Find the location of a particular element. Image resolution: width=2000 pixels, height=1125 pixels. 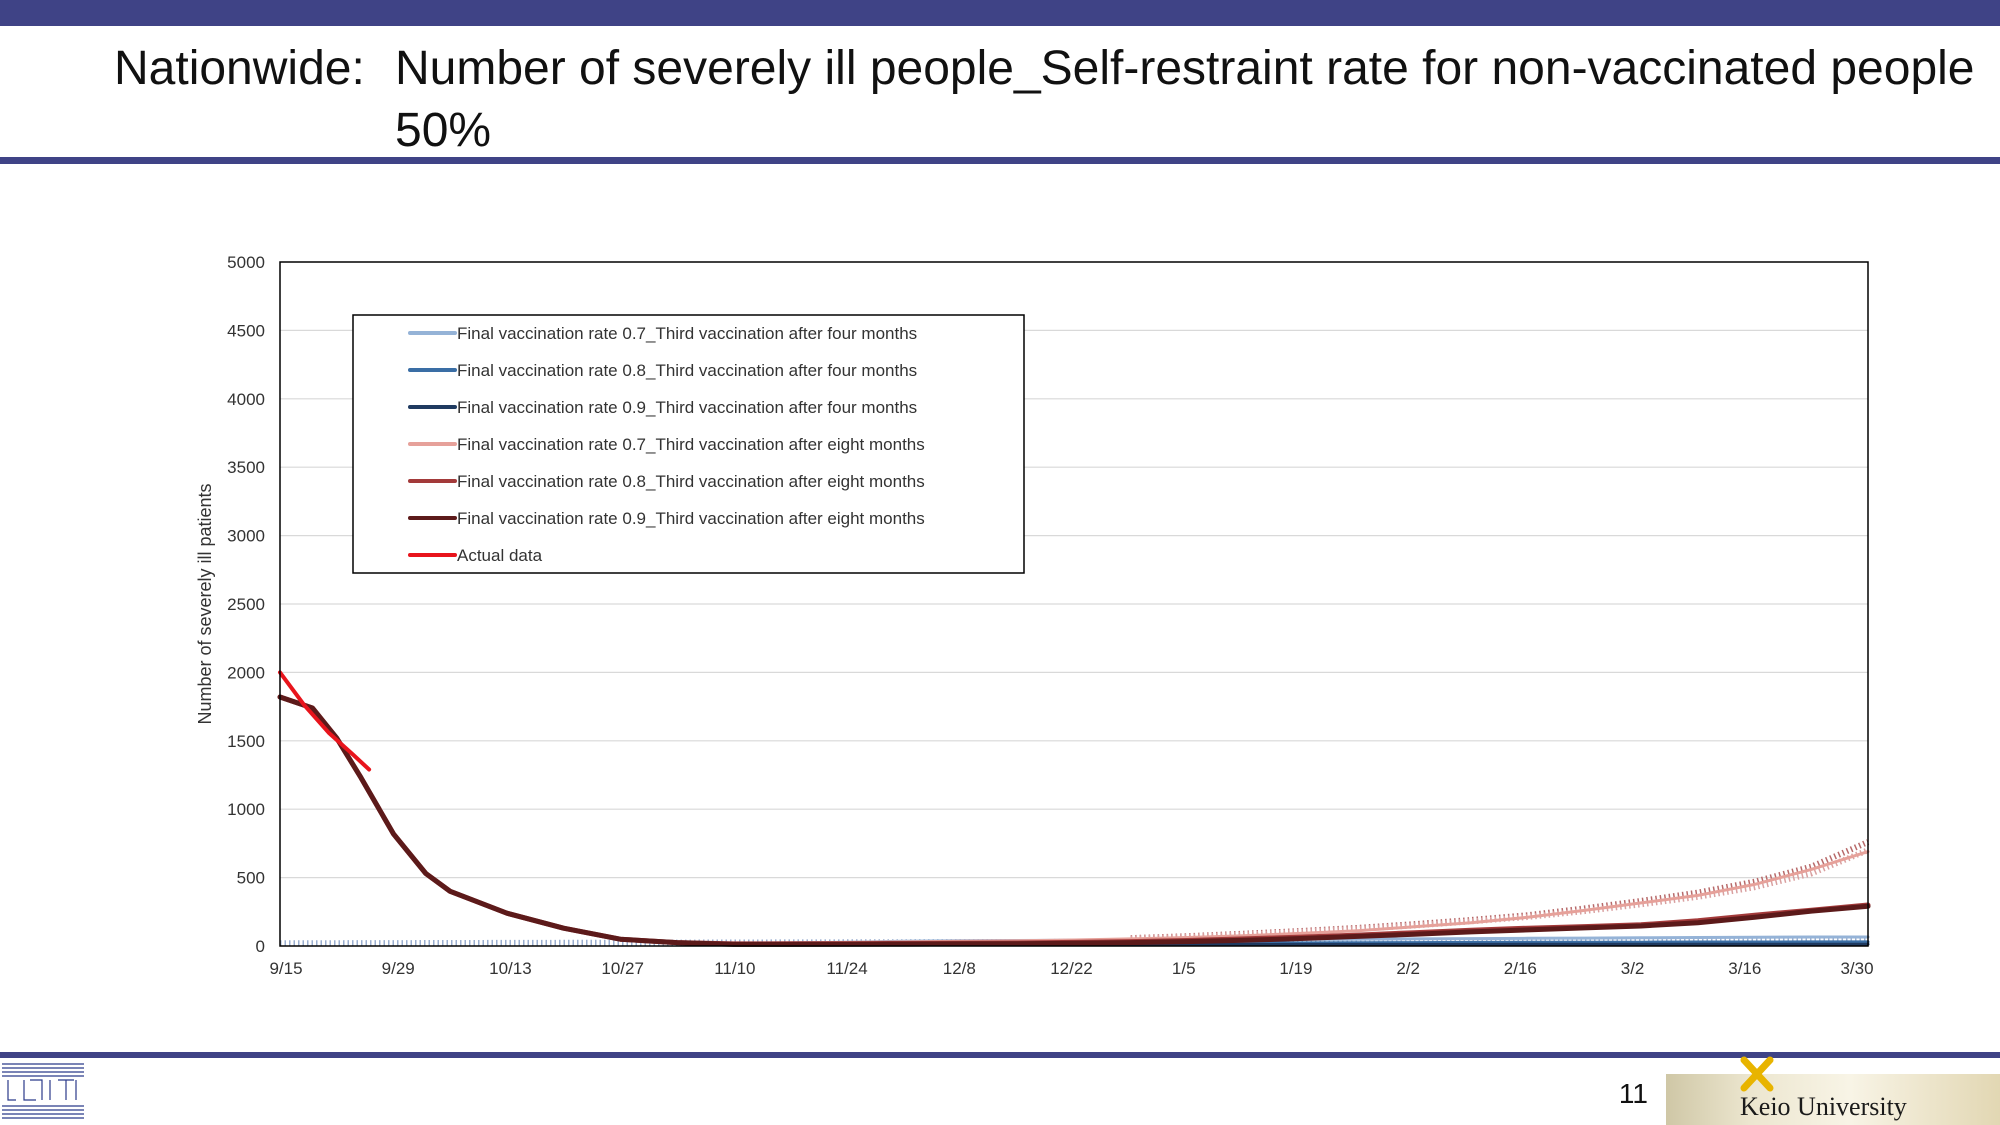

y-tick-label: 2000 is located at coordinates (246, 672).